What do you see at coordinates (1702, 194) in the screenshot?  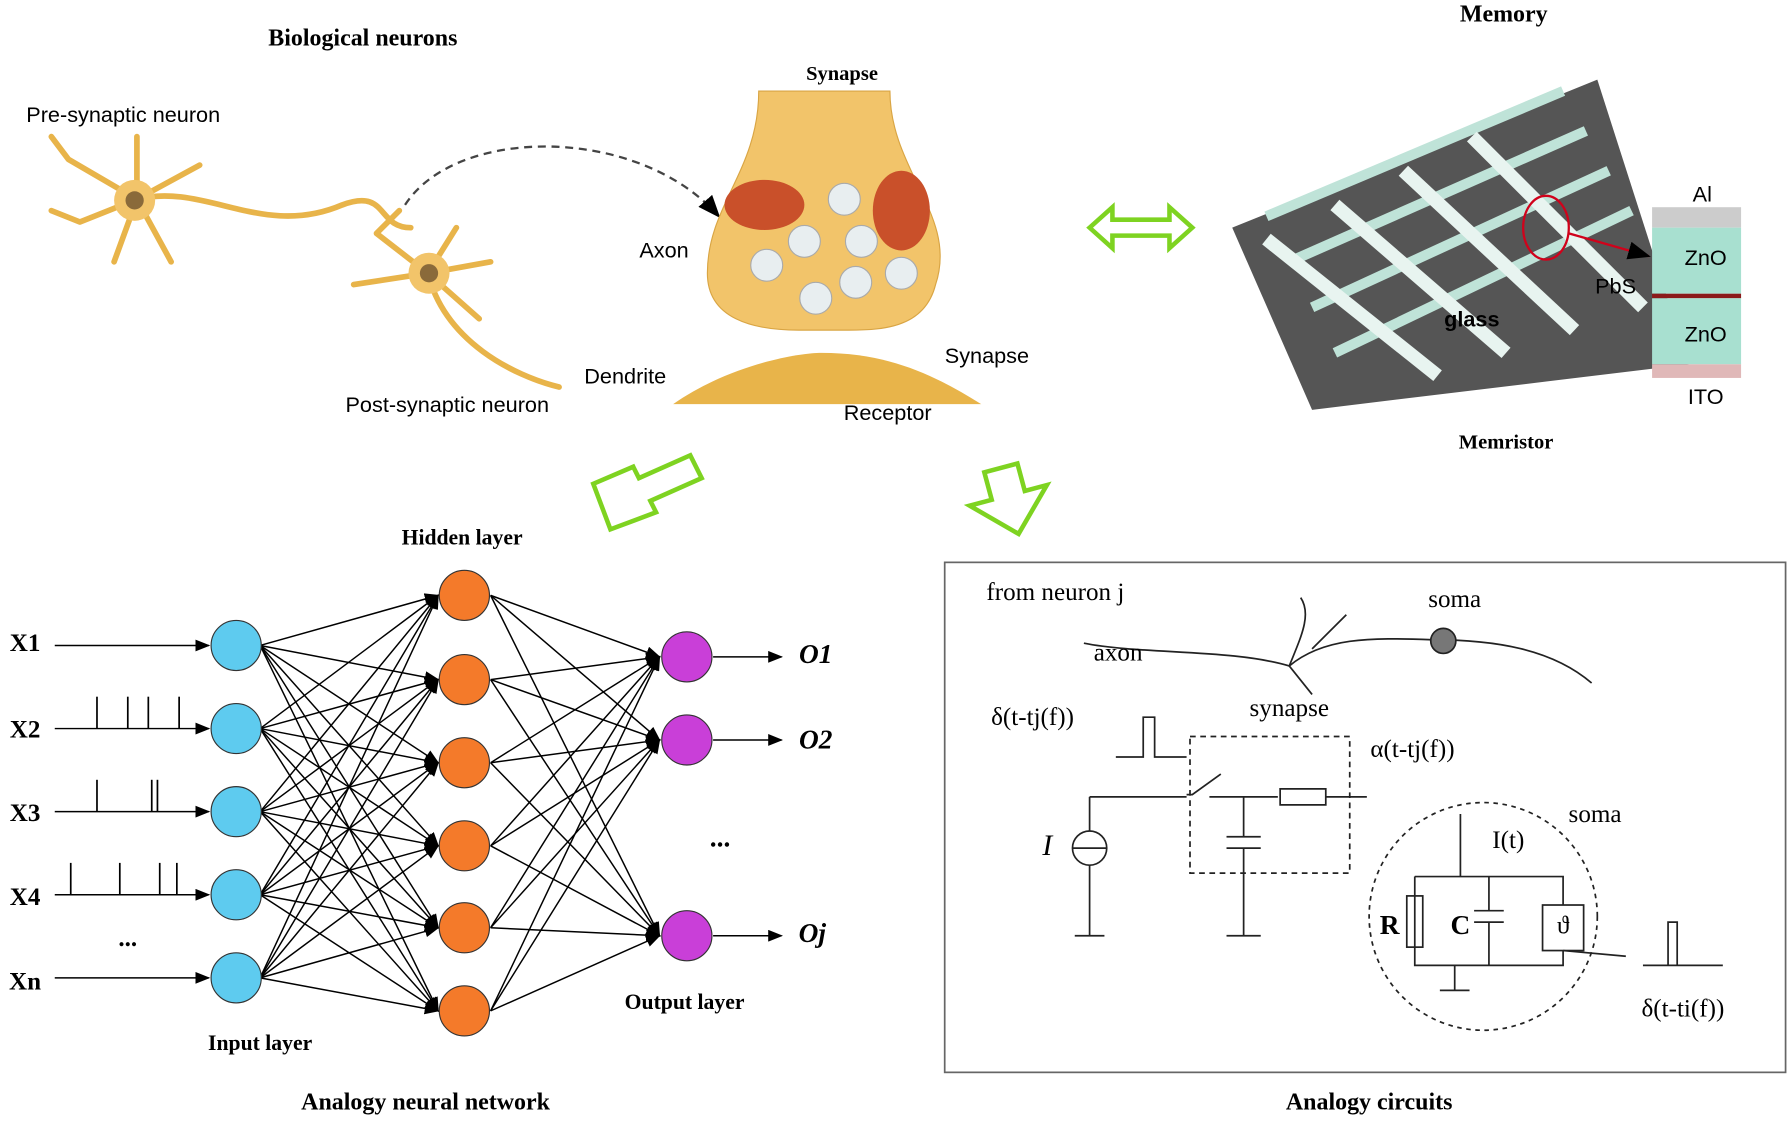 I see `layer-label: Al` at bounding box center [1702, 194].